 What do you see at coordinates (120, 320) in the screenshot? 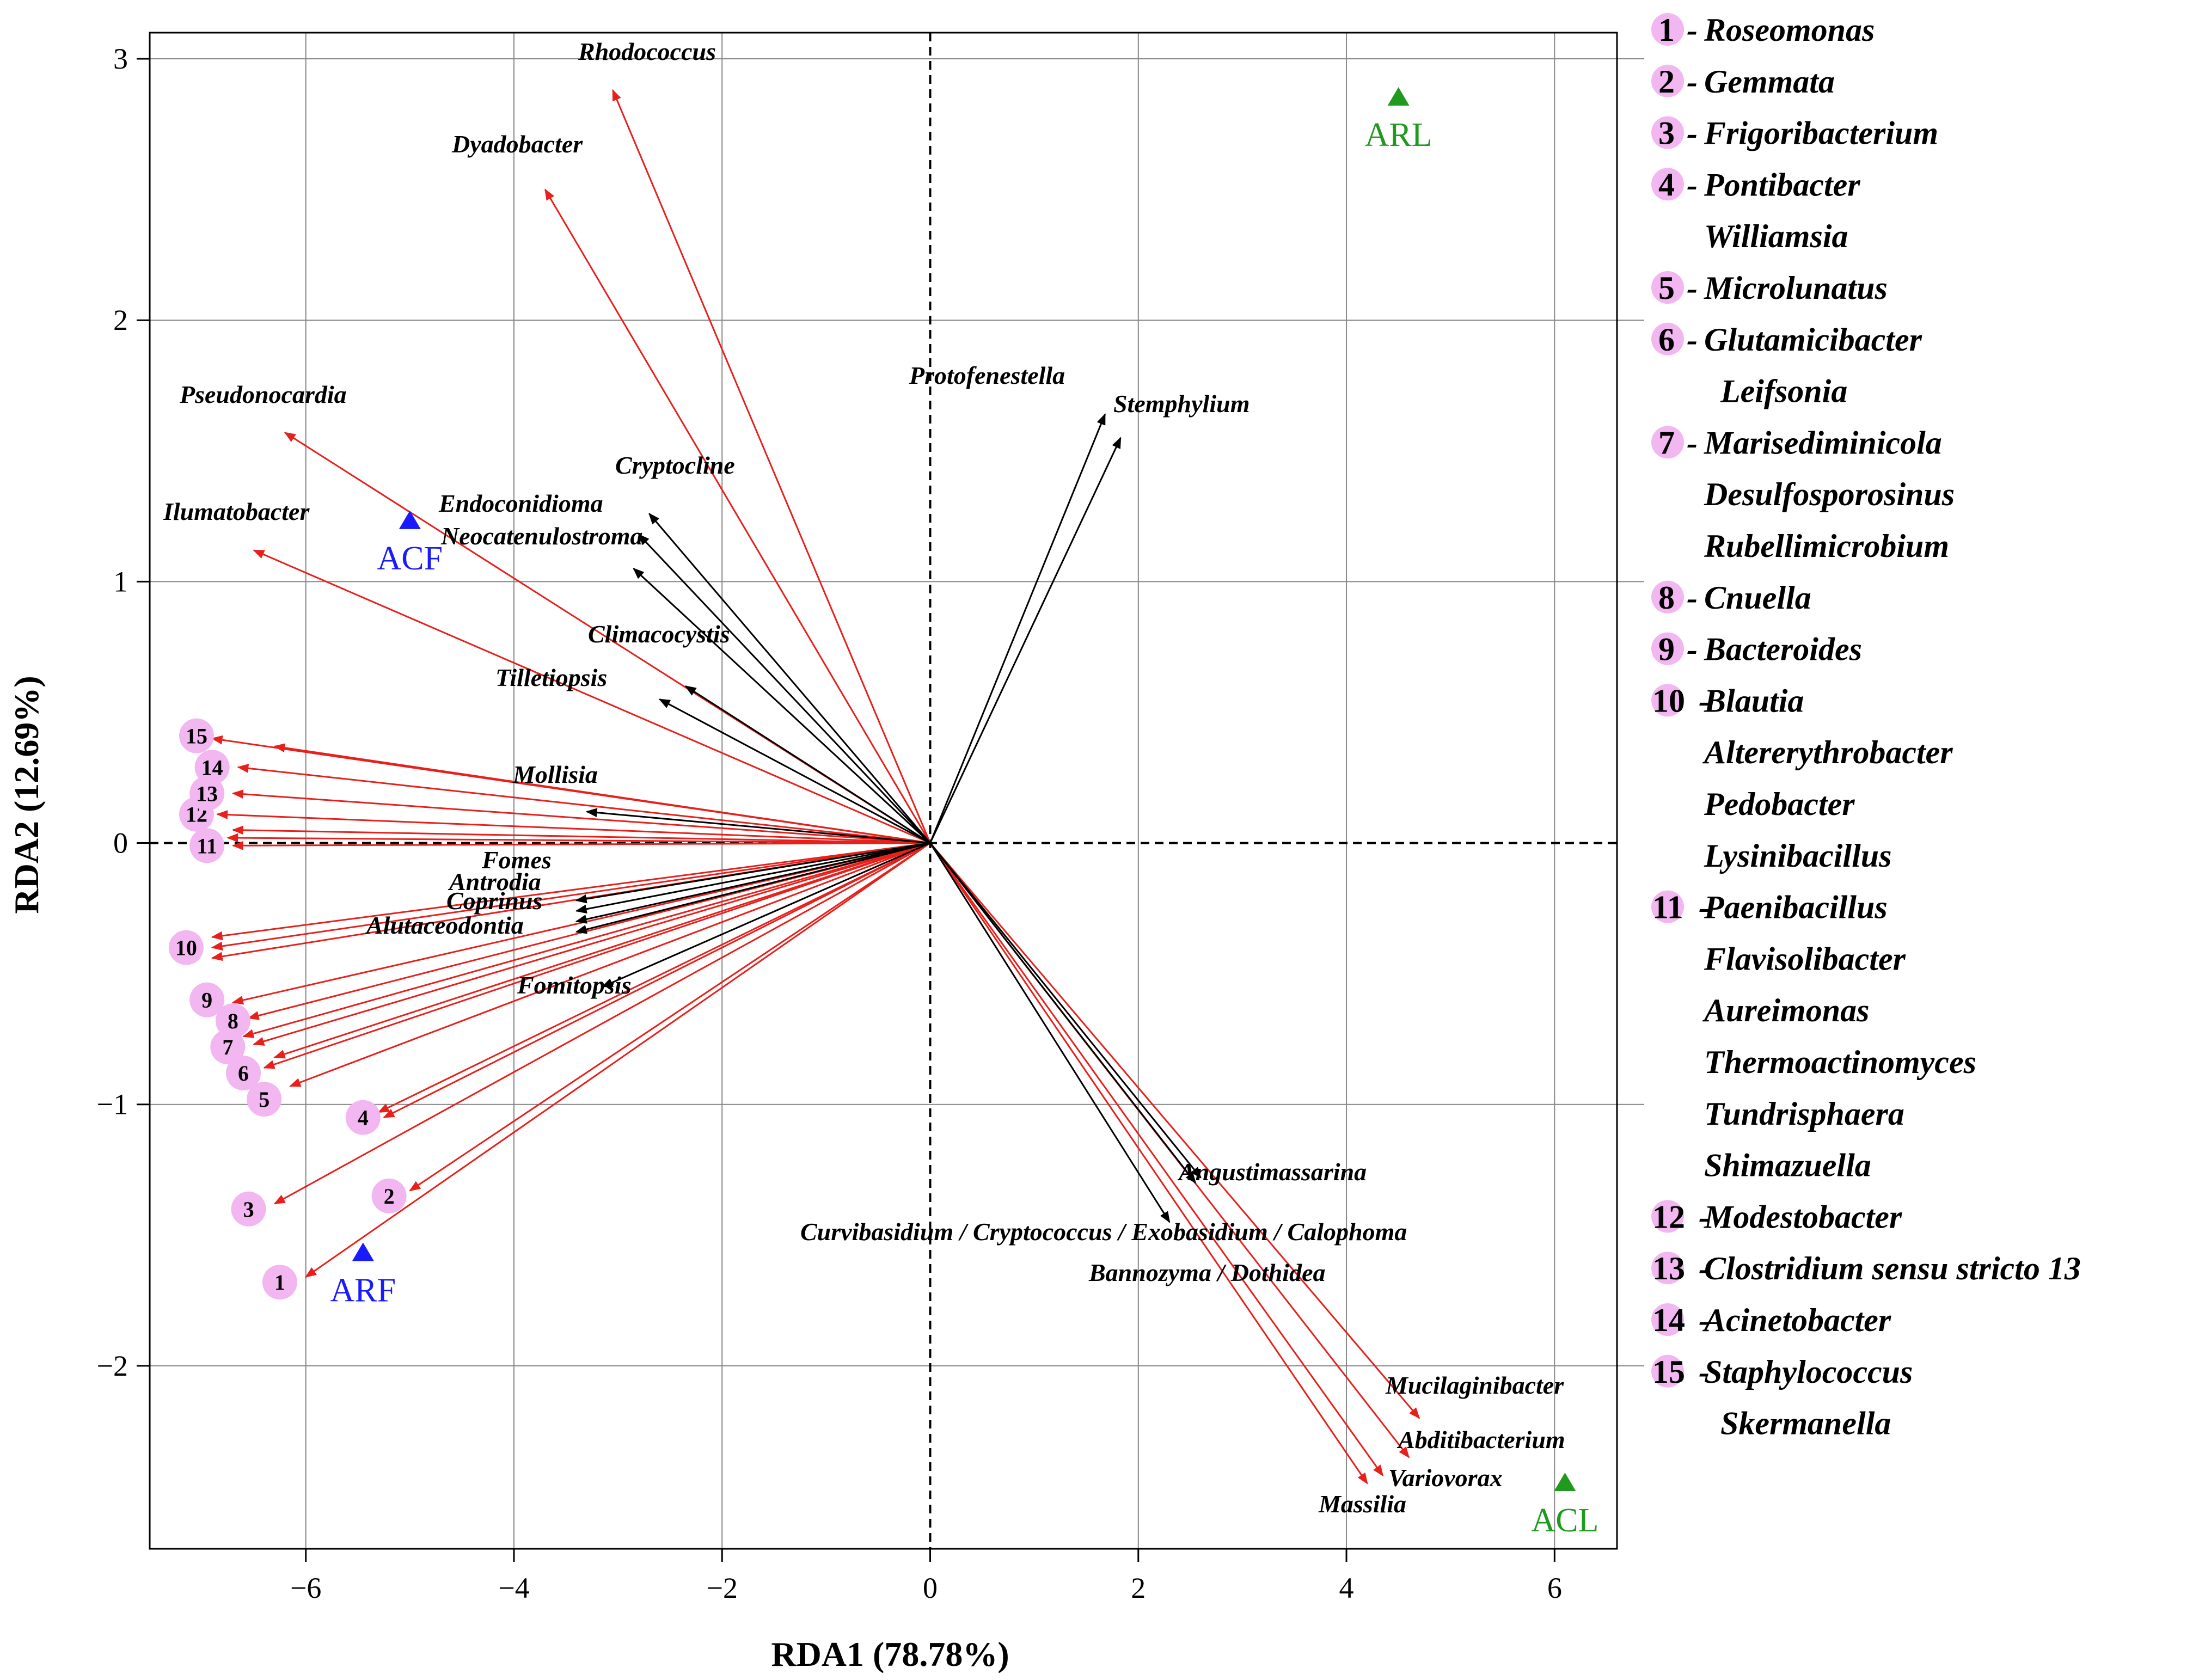
I see `y-tick-label: 2` at bounding box center [120, 320].